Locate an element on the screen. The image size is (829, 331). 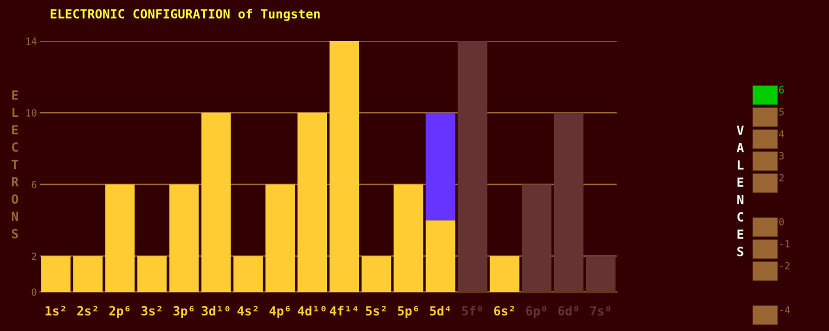
x-tick-label: 4f¹⁴ is located at coordinates (344, 311).